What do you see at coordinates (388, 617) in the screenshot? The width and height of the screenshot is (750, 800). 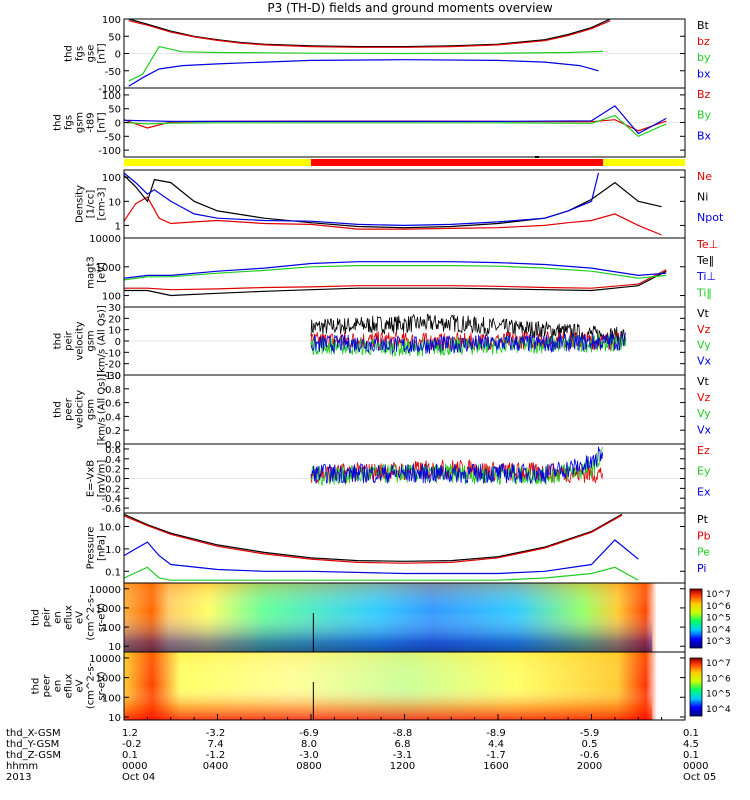 I see `spectrogram-shading` at bounding box center [388, 617].